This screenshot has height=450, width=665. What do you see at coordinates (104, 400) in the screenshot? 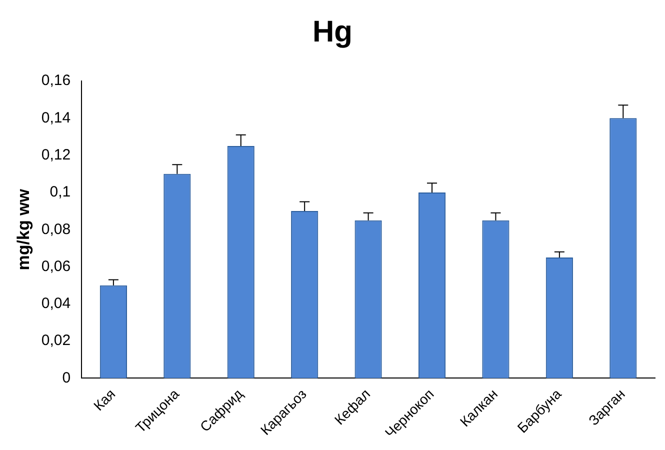
I see `x-tick-label: Кая` at bounding box center [104, 400].